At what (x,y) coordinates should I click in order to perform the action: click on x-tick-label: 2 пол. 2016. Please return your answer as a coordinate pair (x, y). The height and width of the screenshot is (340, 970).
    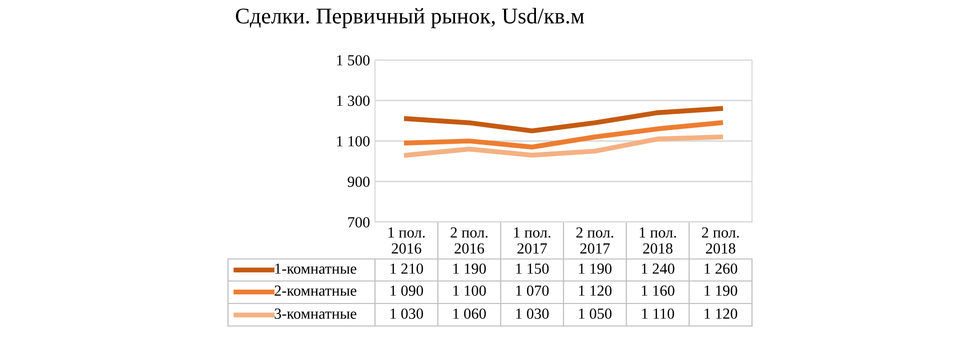
    Looking at the image, I should click on (469, 240).